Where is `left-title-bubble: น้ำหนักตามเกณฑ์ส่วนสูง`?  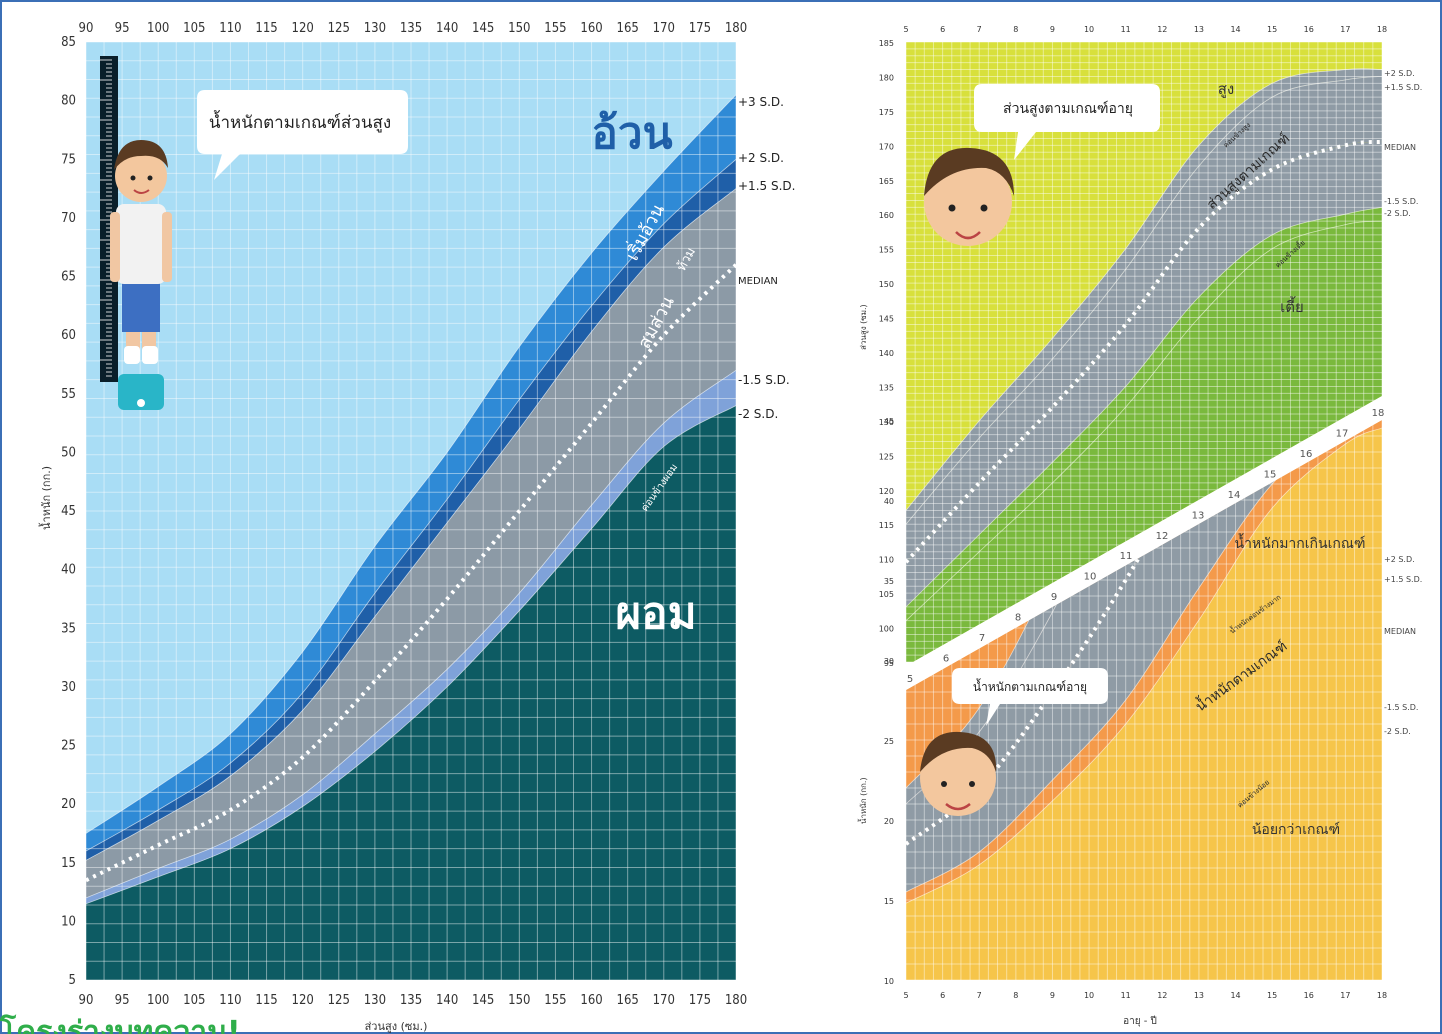
left-title-bubble: น้ำหนักตามเกณฑ์ส่วนสูง is located at coordinates (302, 135).